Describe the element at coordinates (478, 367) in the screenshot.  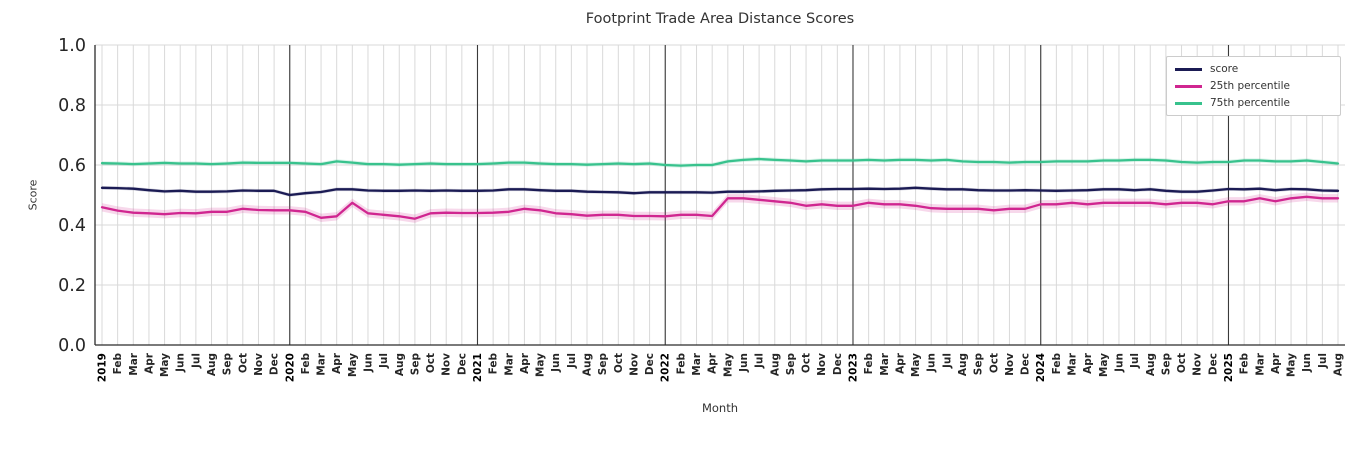
I see `svg-text: 2021` at that location.